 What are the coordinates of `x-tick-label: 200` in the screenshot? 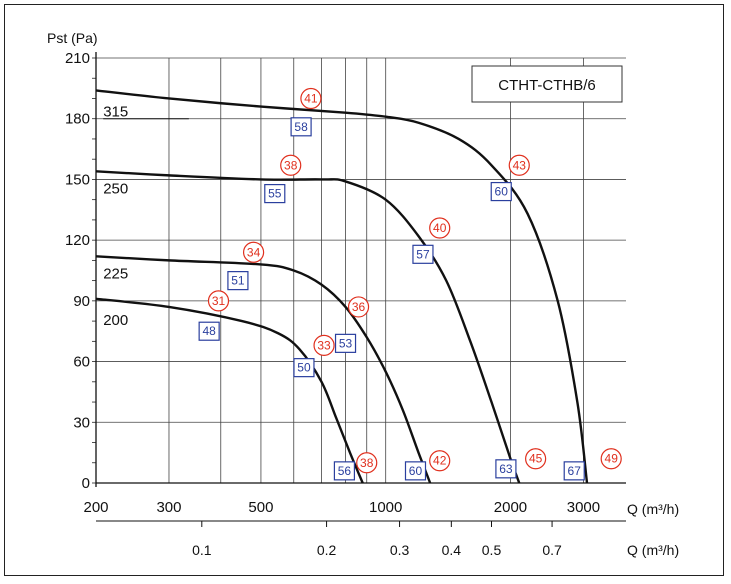 It's located at (95, 507).